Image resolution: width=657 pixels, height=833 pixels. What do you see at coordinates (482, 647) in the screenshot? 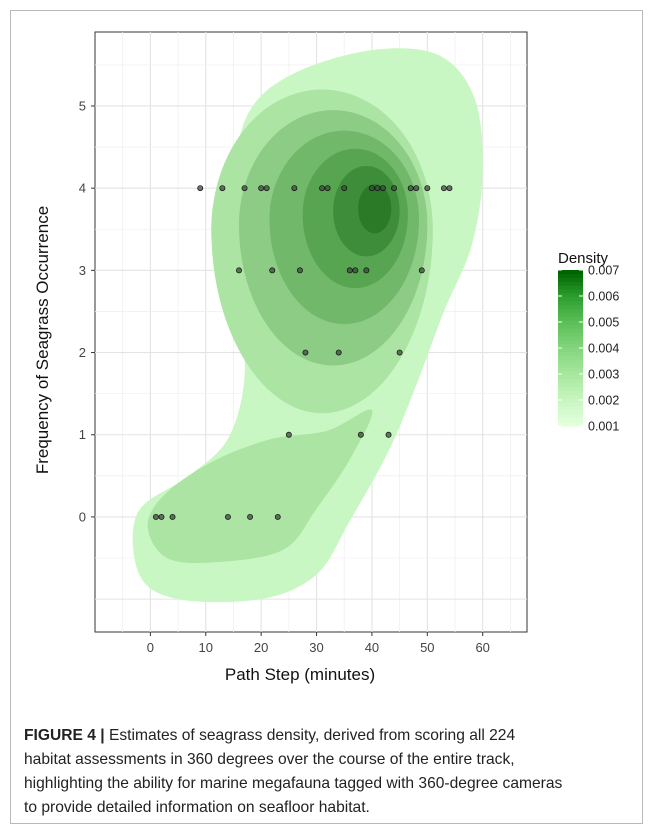
I see `x-tick-label: 60` at bounding box center [482, 647].